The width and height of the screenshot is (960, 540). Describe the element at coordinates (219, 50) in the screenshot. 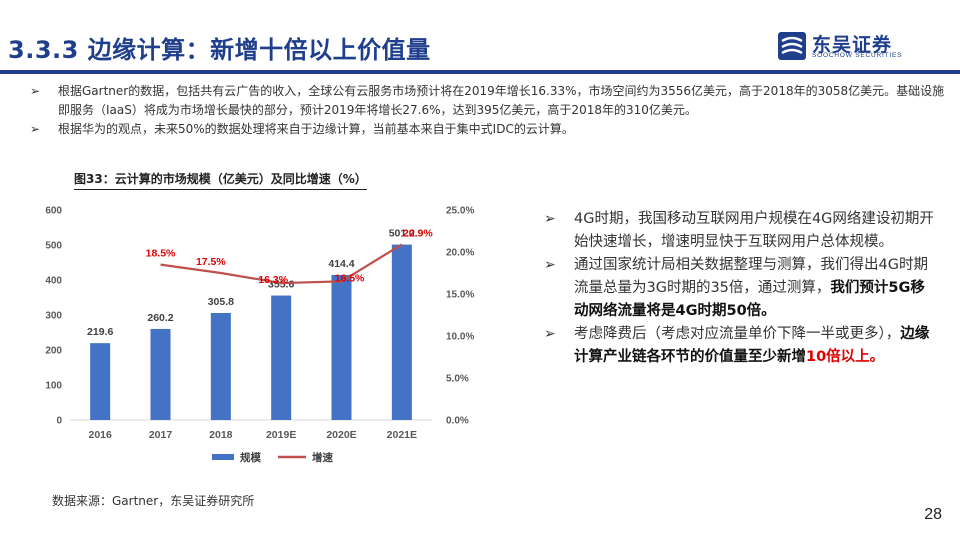

I see `page-title: 3.3.3 边缘计算：新增十倍以上价值量` at that location.